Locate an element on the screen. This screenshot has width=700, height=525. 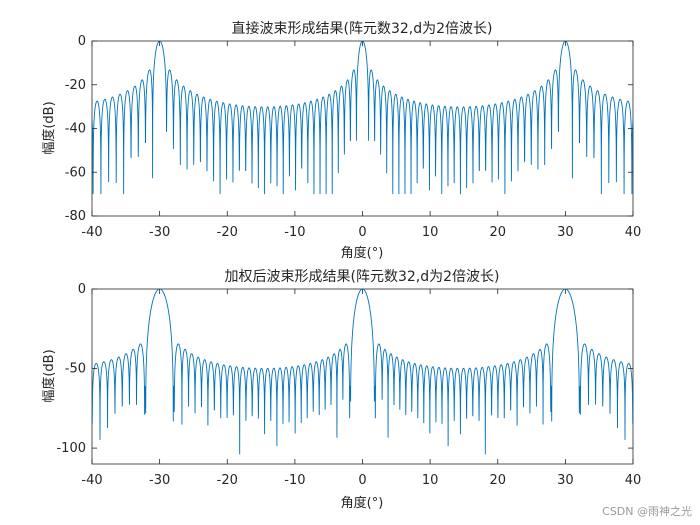
chart-top-x-label: 角度(°) is located at coordinates (362, 253).